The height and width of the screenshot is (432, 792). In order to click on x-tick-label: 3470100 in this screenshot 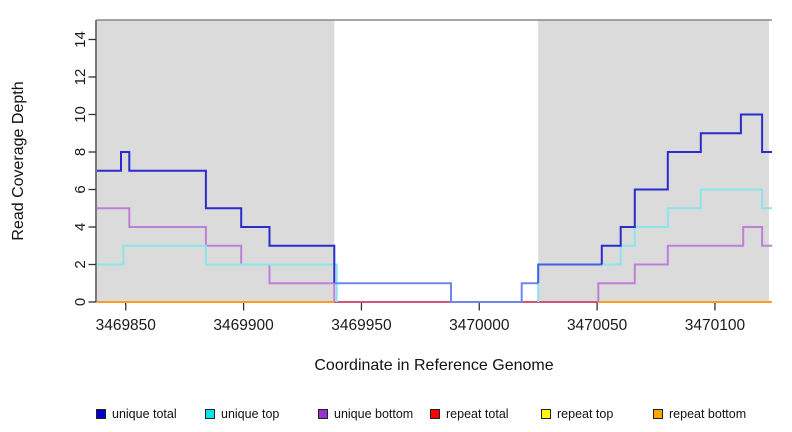, I will do `click(715, 325)`.